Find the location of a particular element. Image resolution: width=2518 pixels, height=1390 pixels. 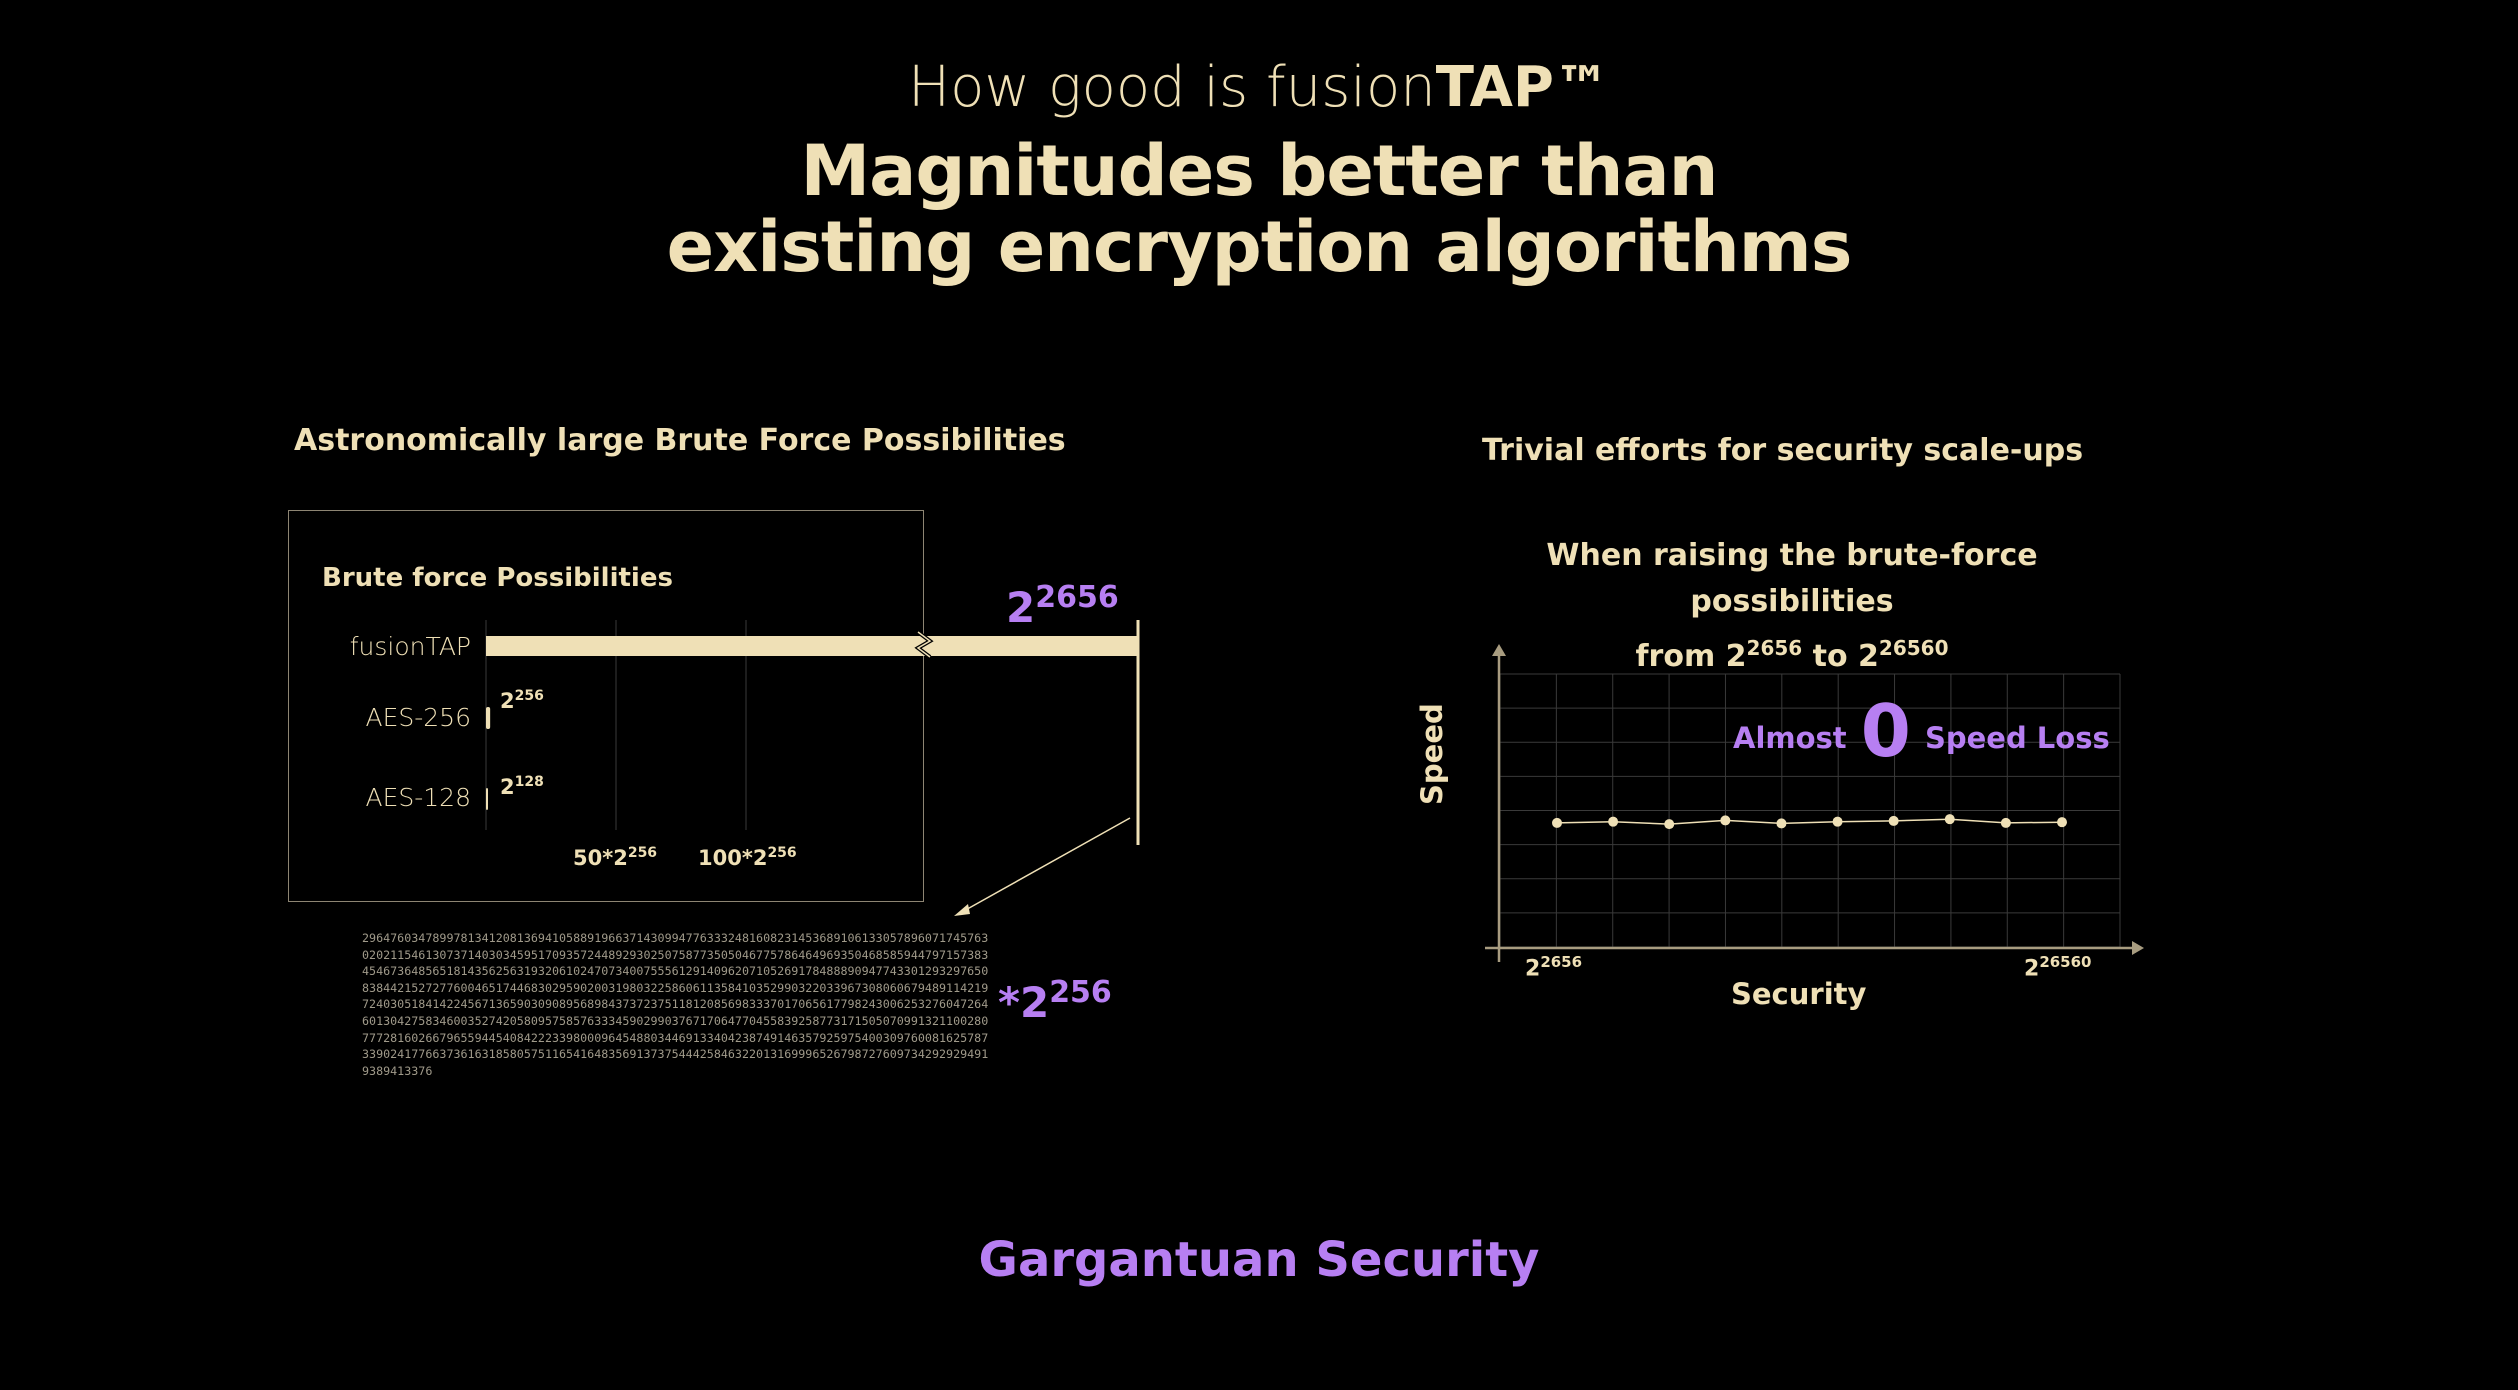

category-label-aes-128: AES-128 is located at coordinates (418, 797).